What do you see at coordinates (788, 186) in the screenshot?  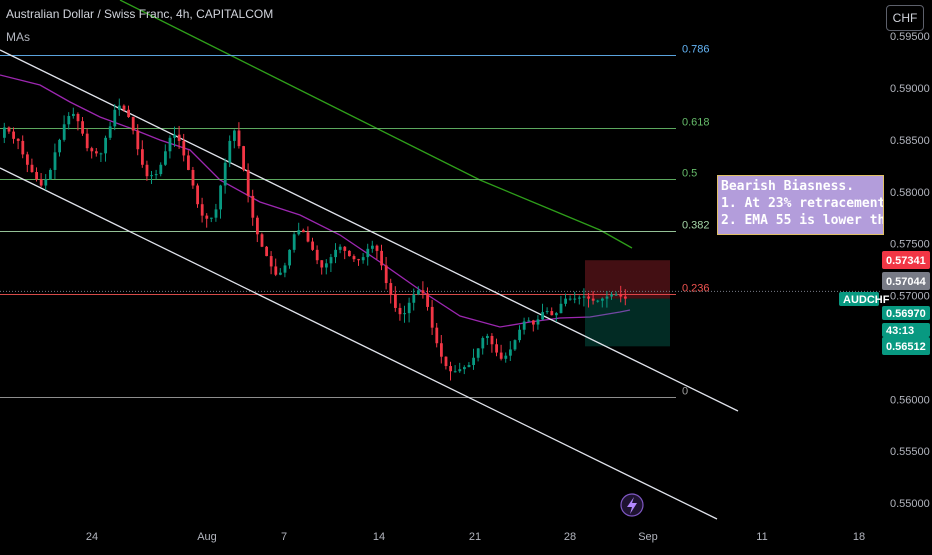 I see `annotation-title: Bearish Biasness.` at bounding box center [788, 186].